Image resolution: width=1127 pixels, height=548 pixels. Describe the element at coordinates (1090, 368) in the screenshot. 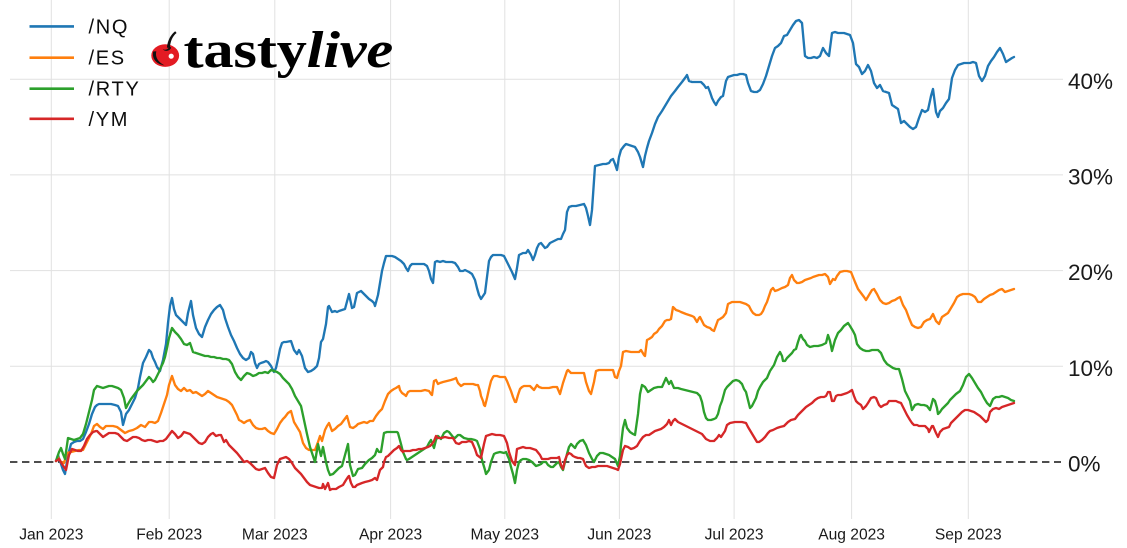

I see `svg-text: 10%` at that location.